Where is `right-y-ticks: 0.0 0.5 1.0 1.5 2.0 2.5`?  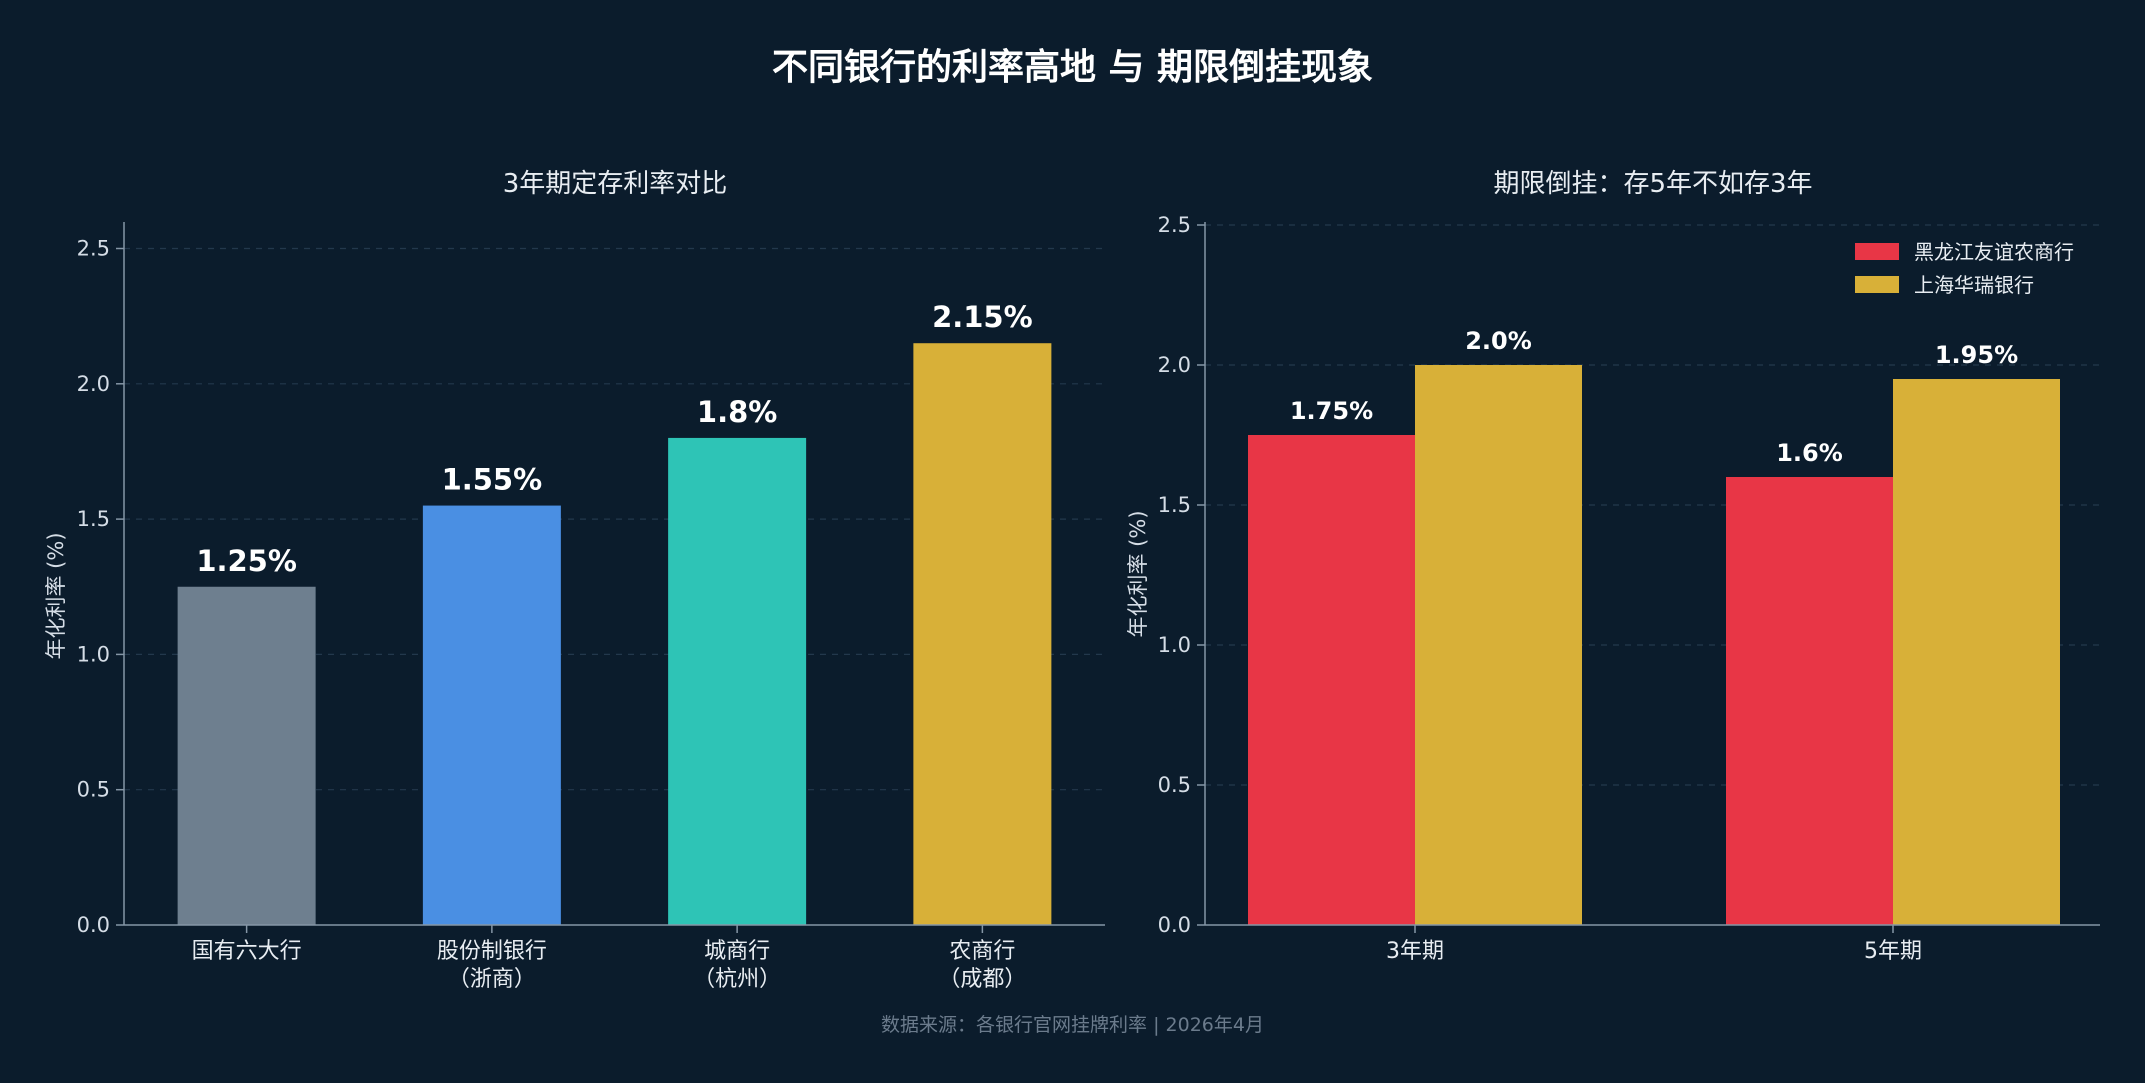
right-y-ticks: 0.0 0.5 1.0 1.5 2.0 2.5 is located at coordinates (1181, 575).